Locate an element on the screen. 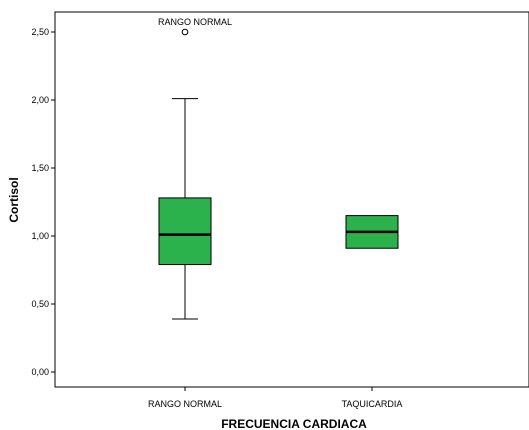 This screenshot has width=529, height=430. y-axis-title: Cortisol is located at coordinates (14, 199).